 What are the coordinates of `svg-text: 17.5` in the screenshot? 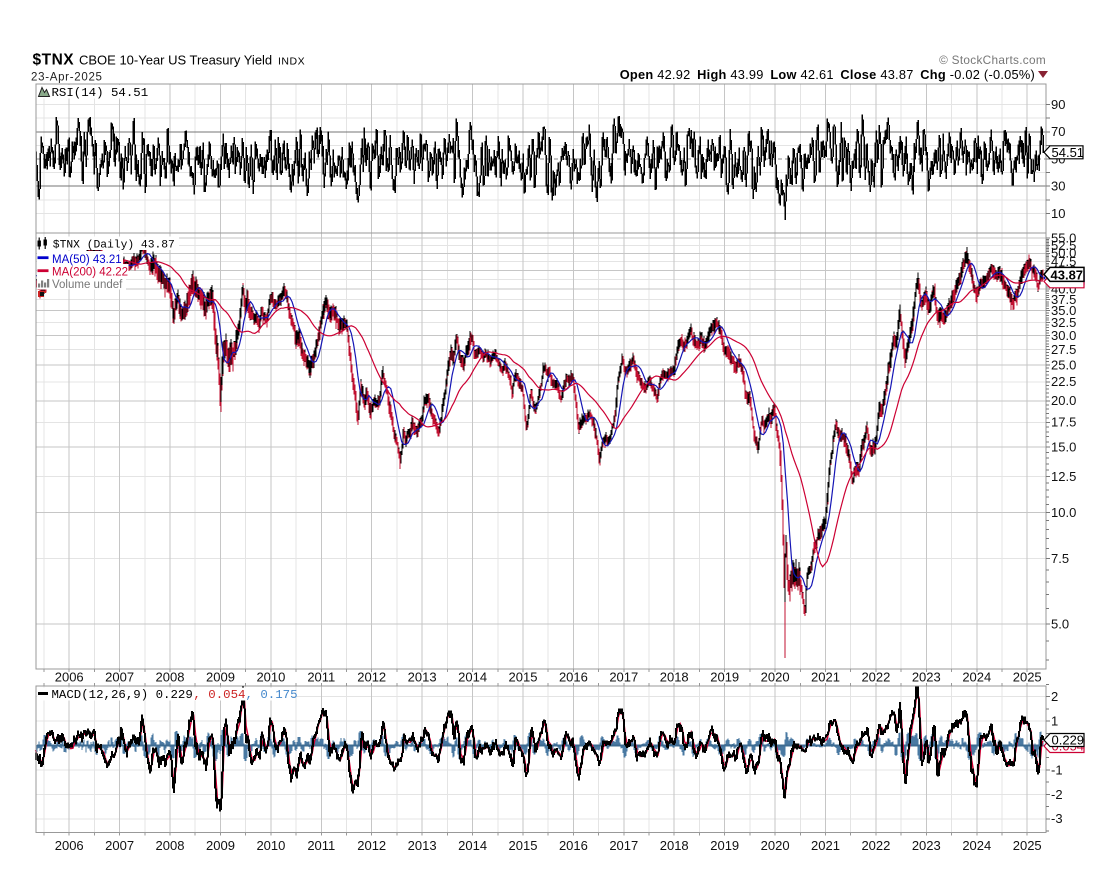 It's located at (1063, 422).